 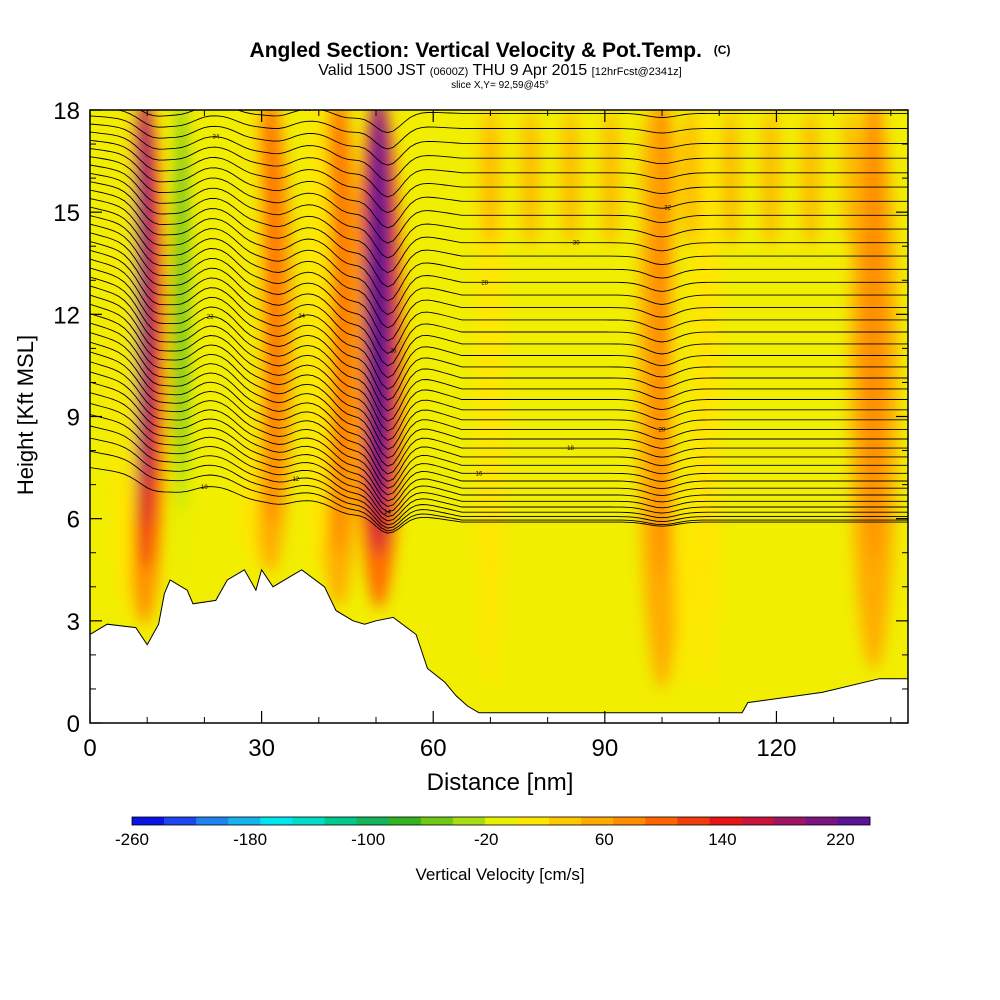 I want to click on y-tick-label-0: 0, so click(x=73, y=724).